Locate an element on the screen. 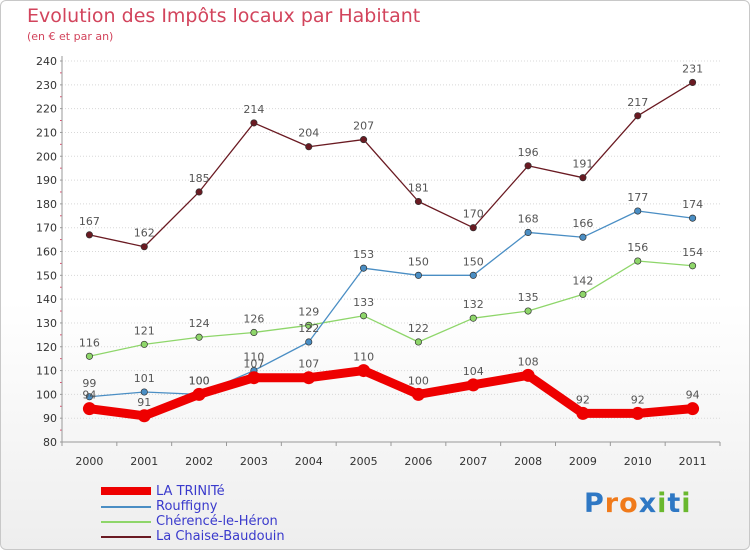 Image resolution: width=750 pixels, height=550 pixels. legend-item-rouffigny: Rouffigny is located at coordinates (231, 506).